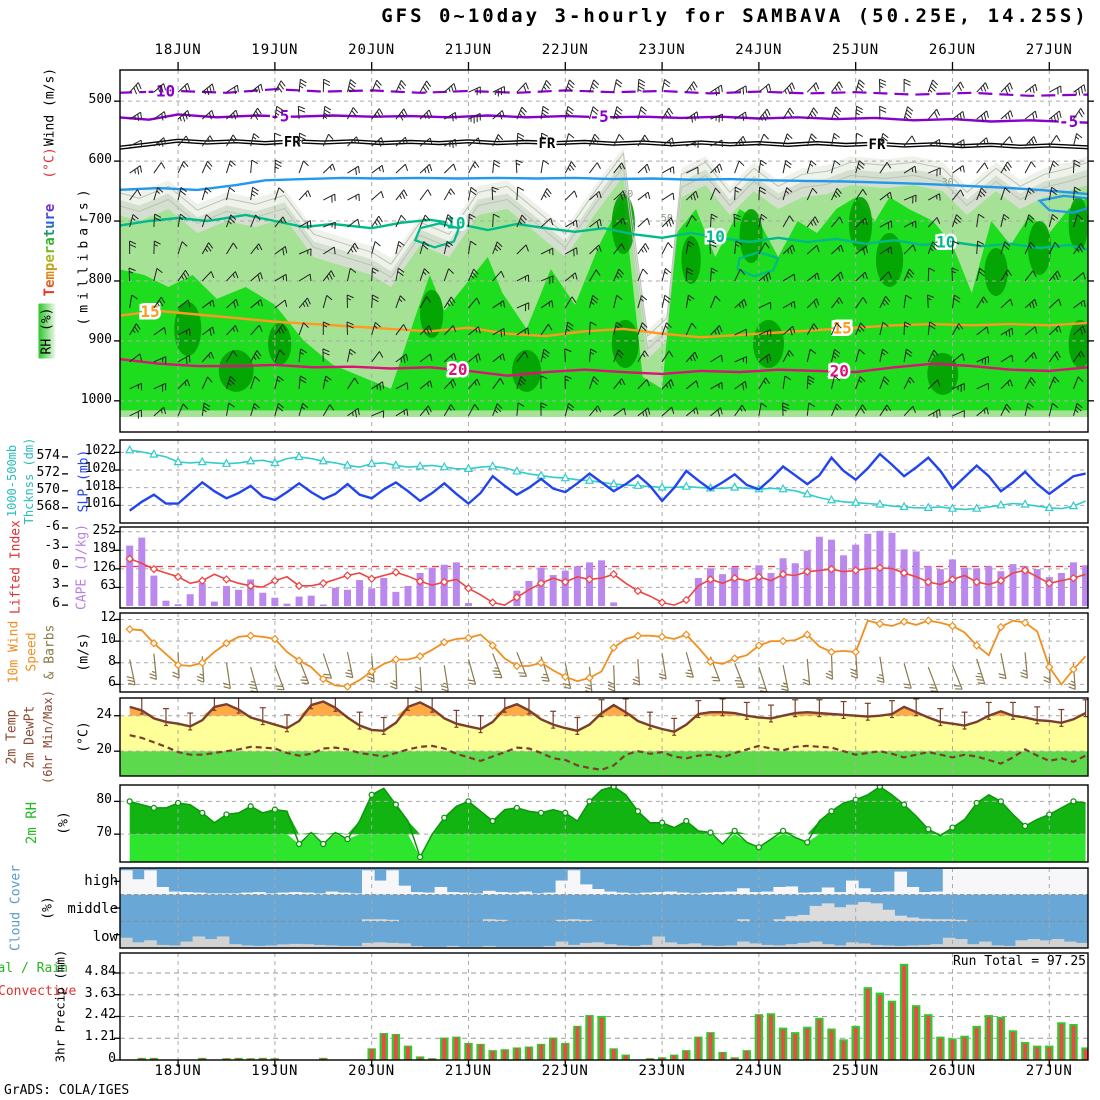 The width and height of the screenshot is (1100, 1100). Describe the element at coordinates (104, 549) in the screenshot. I see `cape-ytick: 189` at that location.